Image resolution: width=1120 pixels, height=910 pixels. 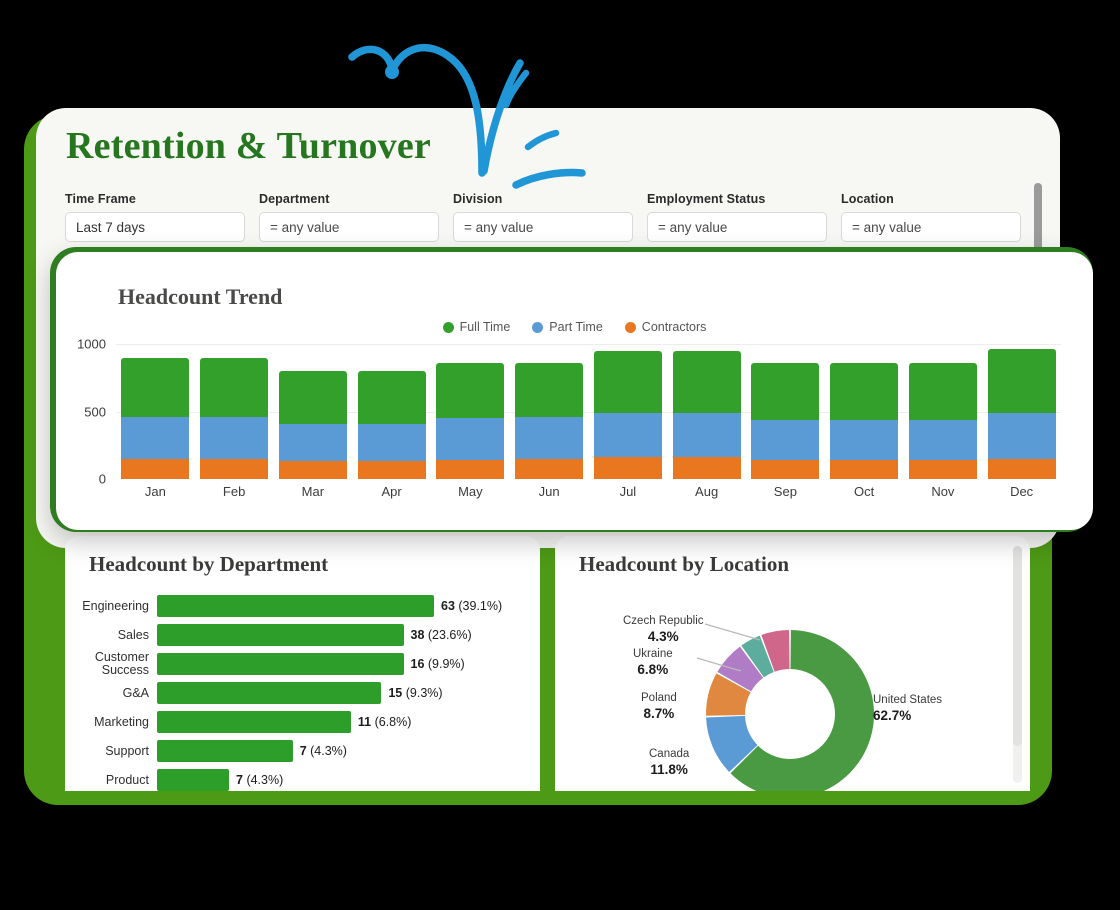 I want to click on department-row: Marketing 11 (6.8%), so click(x=302, y=722).